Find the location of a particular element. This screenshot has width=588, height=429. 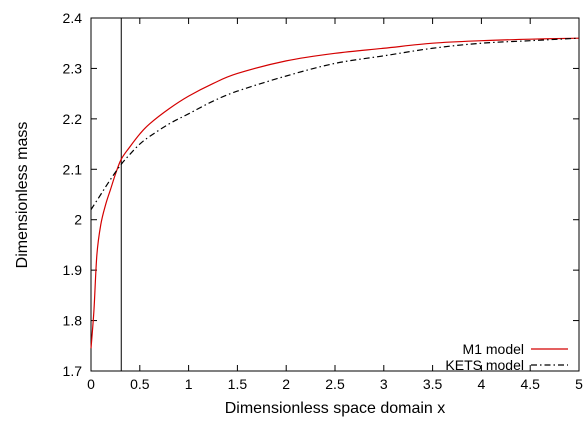

x-tick-label: 2 is located at coordinates (286, 384).